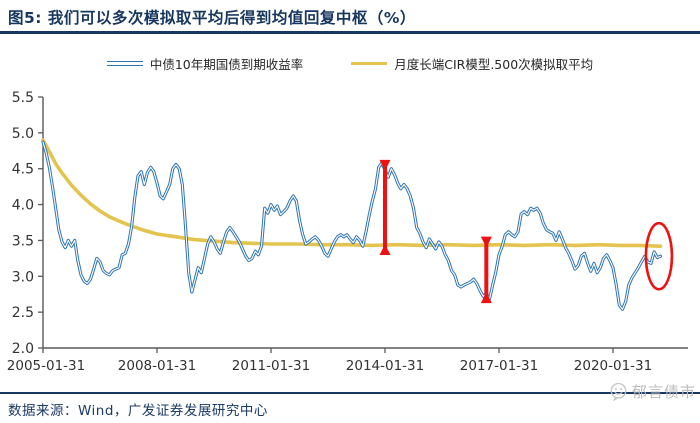  What do you see at coordinates (499, 366) in the screenshot?
I see `x-tick-label: 2017-01-31` at bounding box center [499, 366].